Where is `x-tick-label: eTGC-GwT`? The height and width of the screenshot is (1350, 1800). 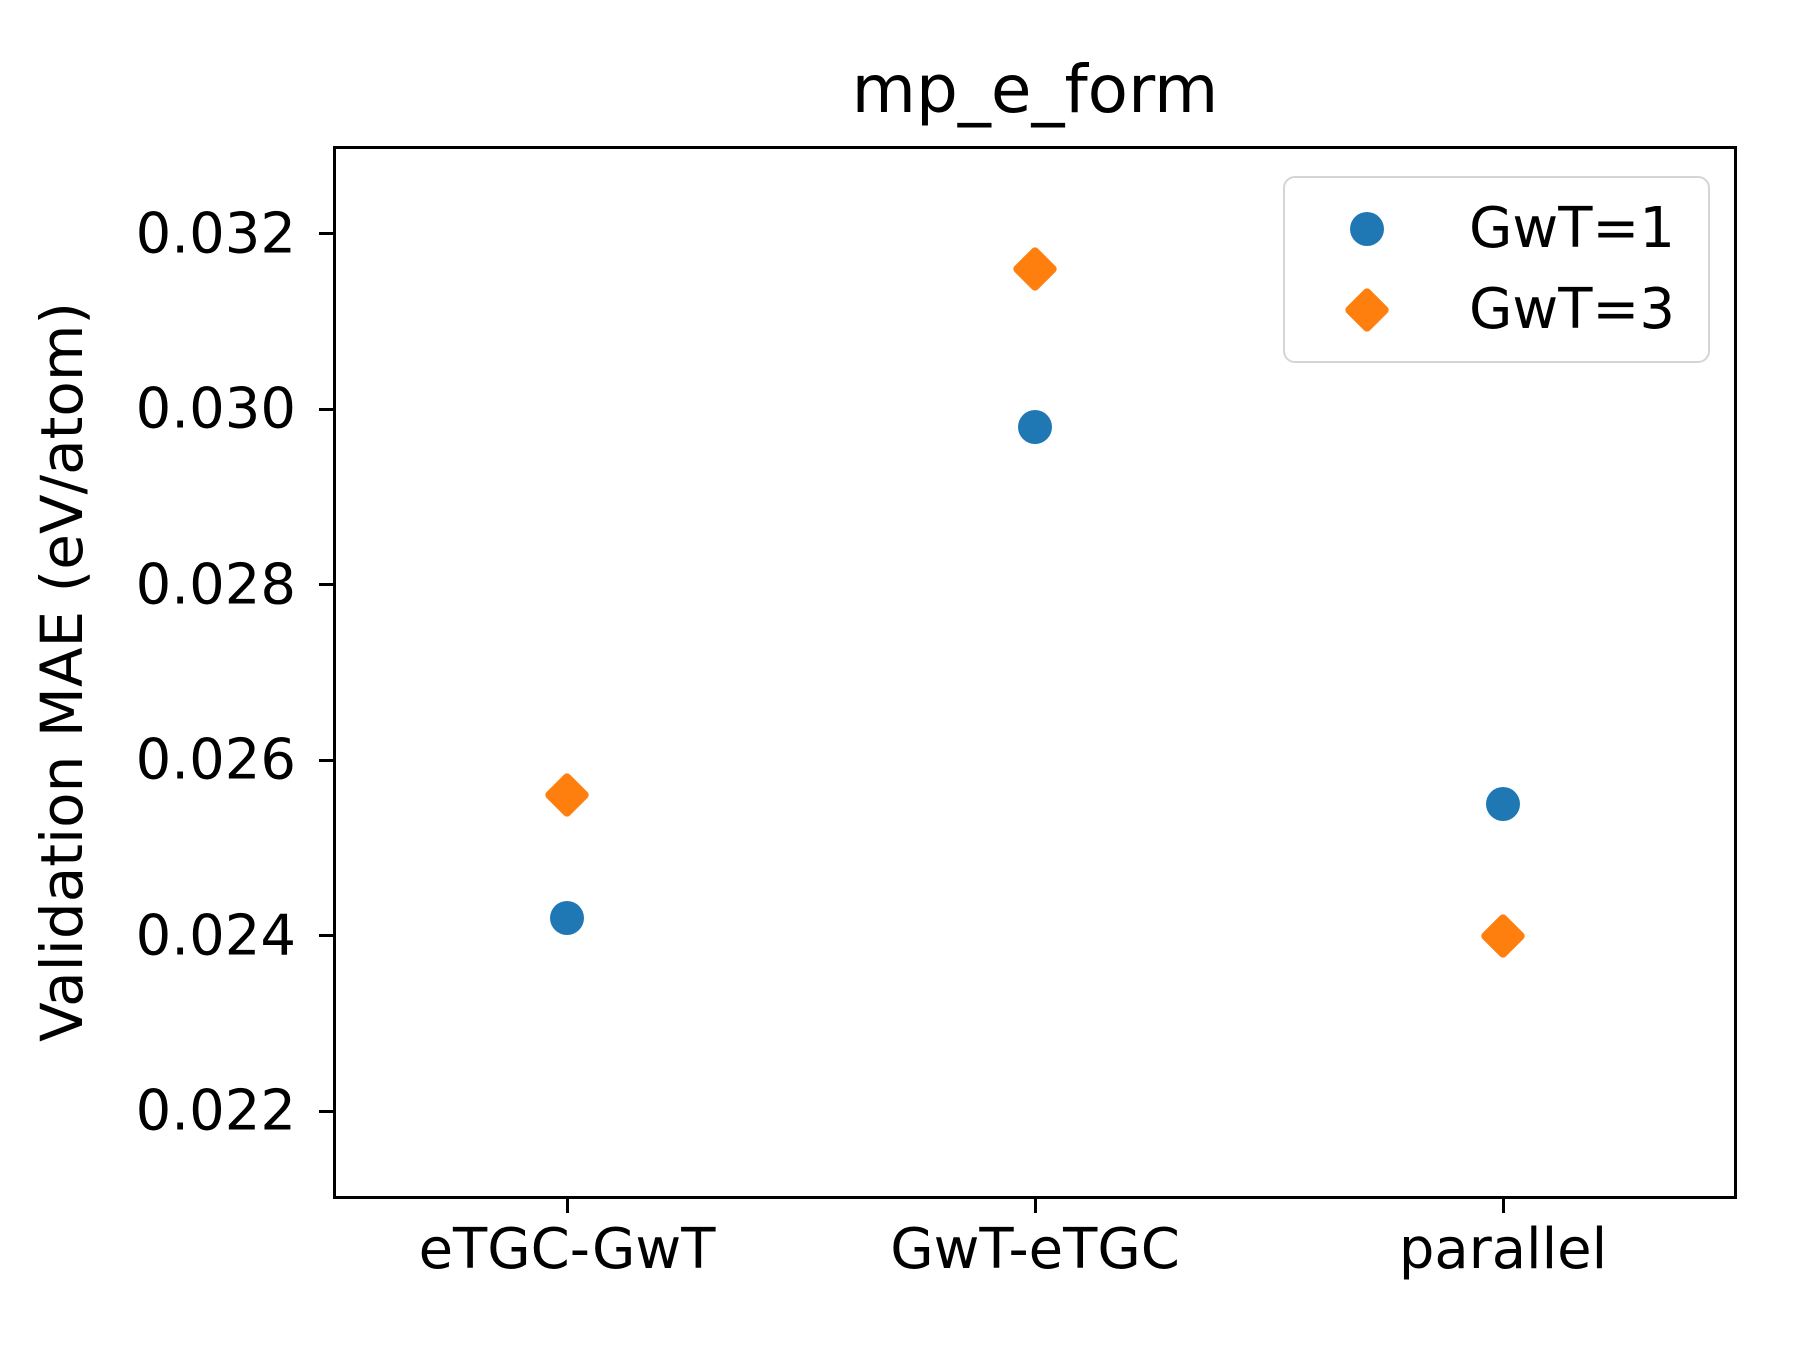 x-tick-label: eTGC-GwT is located at coordinates (567, 1249).